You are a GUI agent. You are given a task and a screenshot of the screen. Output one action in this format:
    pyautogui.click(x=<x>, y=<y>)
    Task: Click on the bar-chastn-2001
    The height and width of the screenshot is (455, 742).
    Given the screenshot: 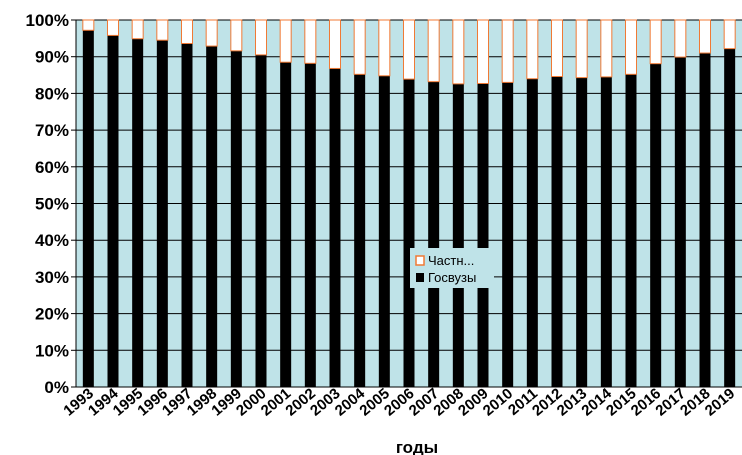 What is the action you would take?
    pyautogui.click(x=285, y=41)
    